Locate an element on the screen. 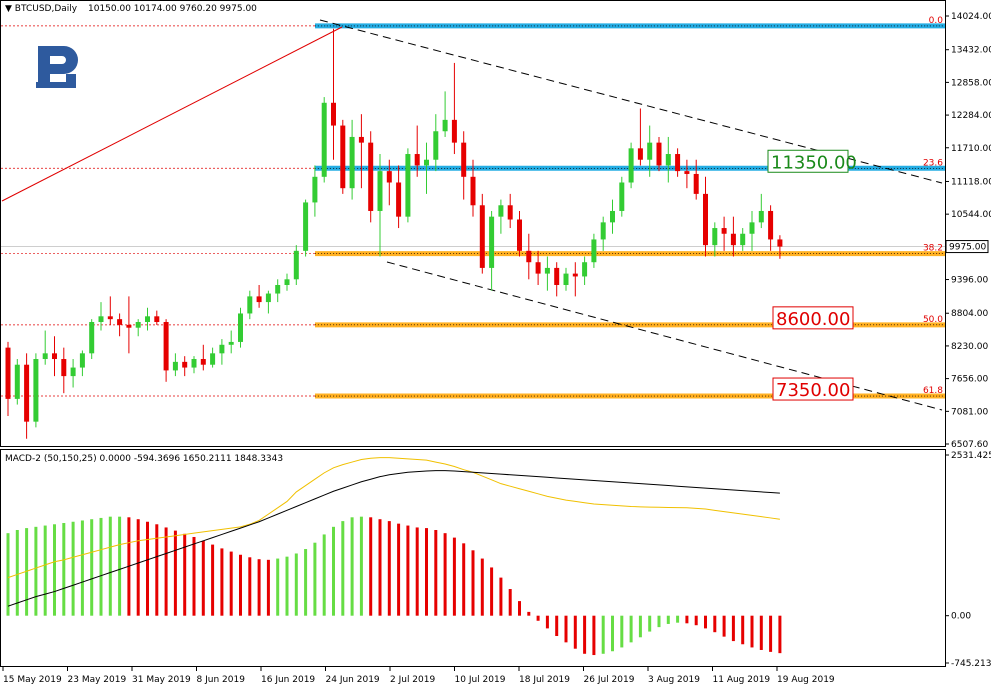 The height and width of the screenshot is (691, 991). level-label: 11350.00 is located at coordinates (814, 162).